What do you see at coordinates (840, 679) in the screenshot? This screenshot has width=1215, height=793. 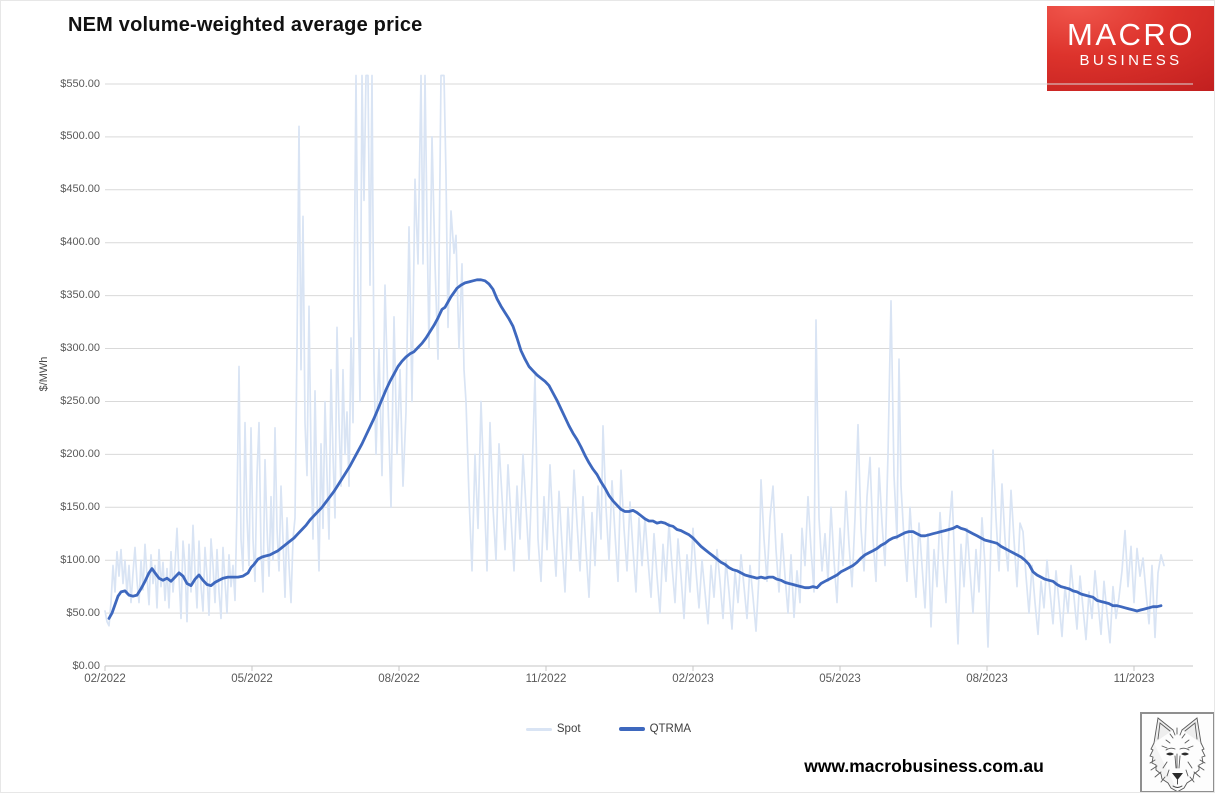 I see `x-tick-label: 05/2023` at bounding box center [840, 679].